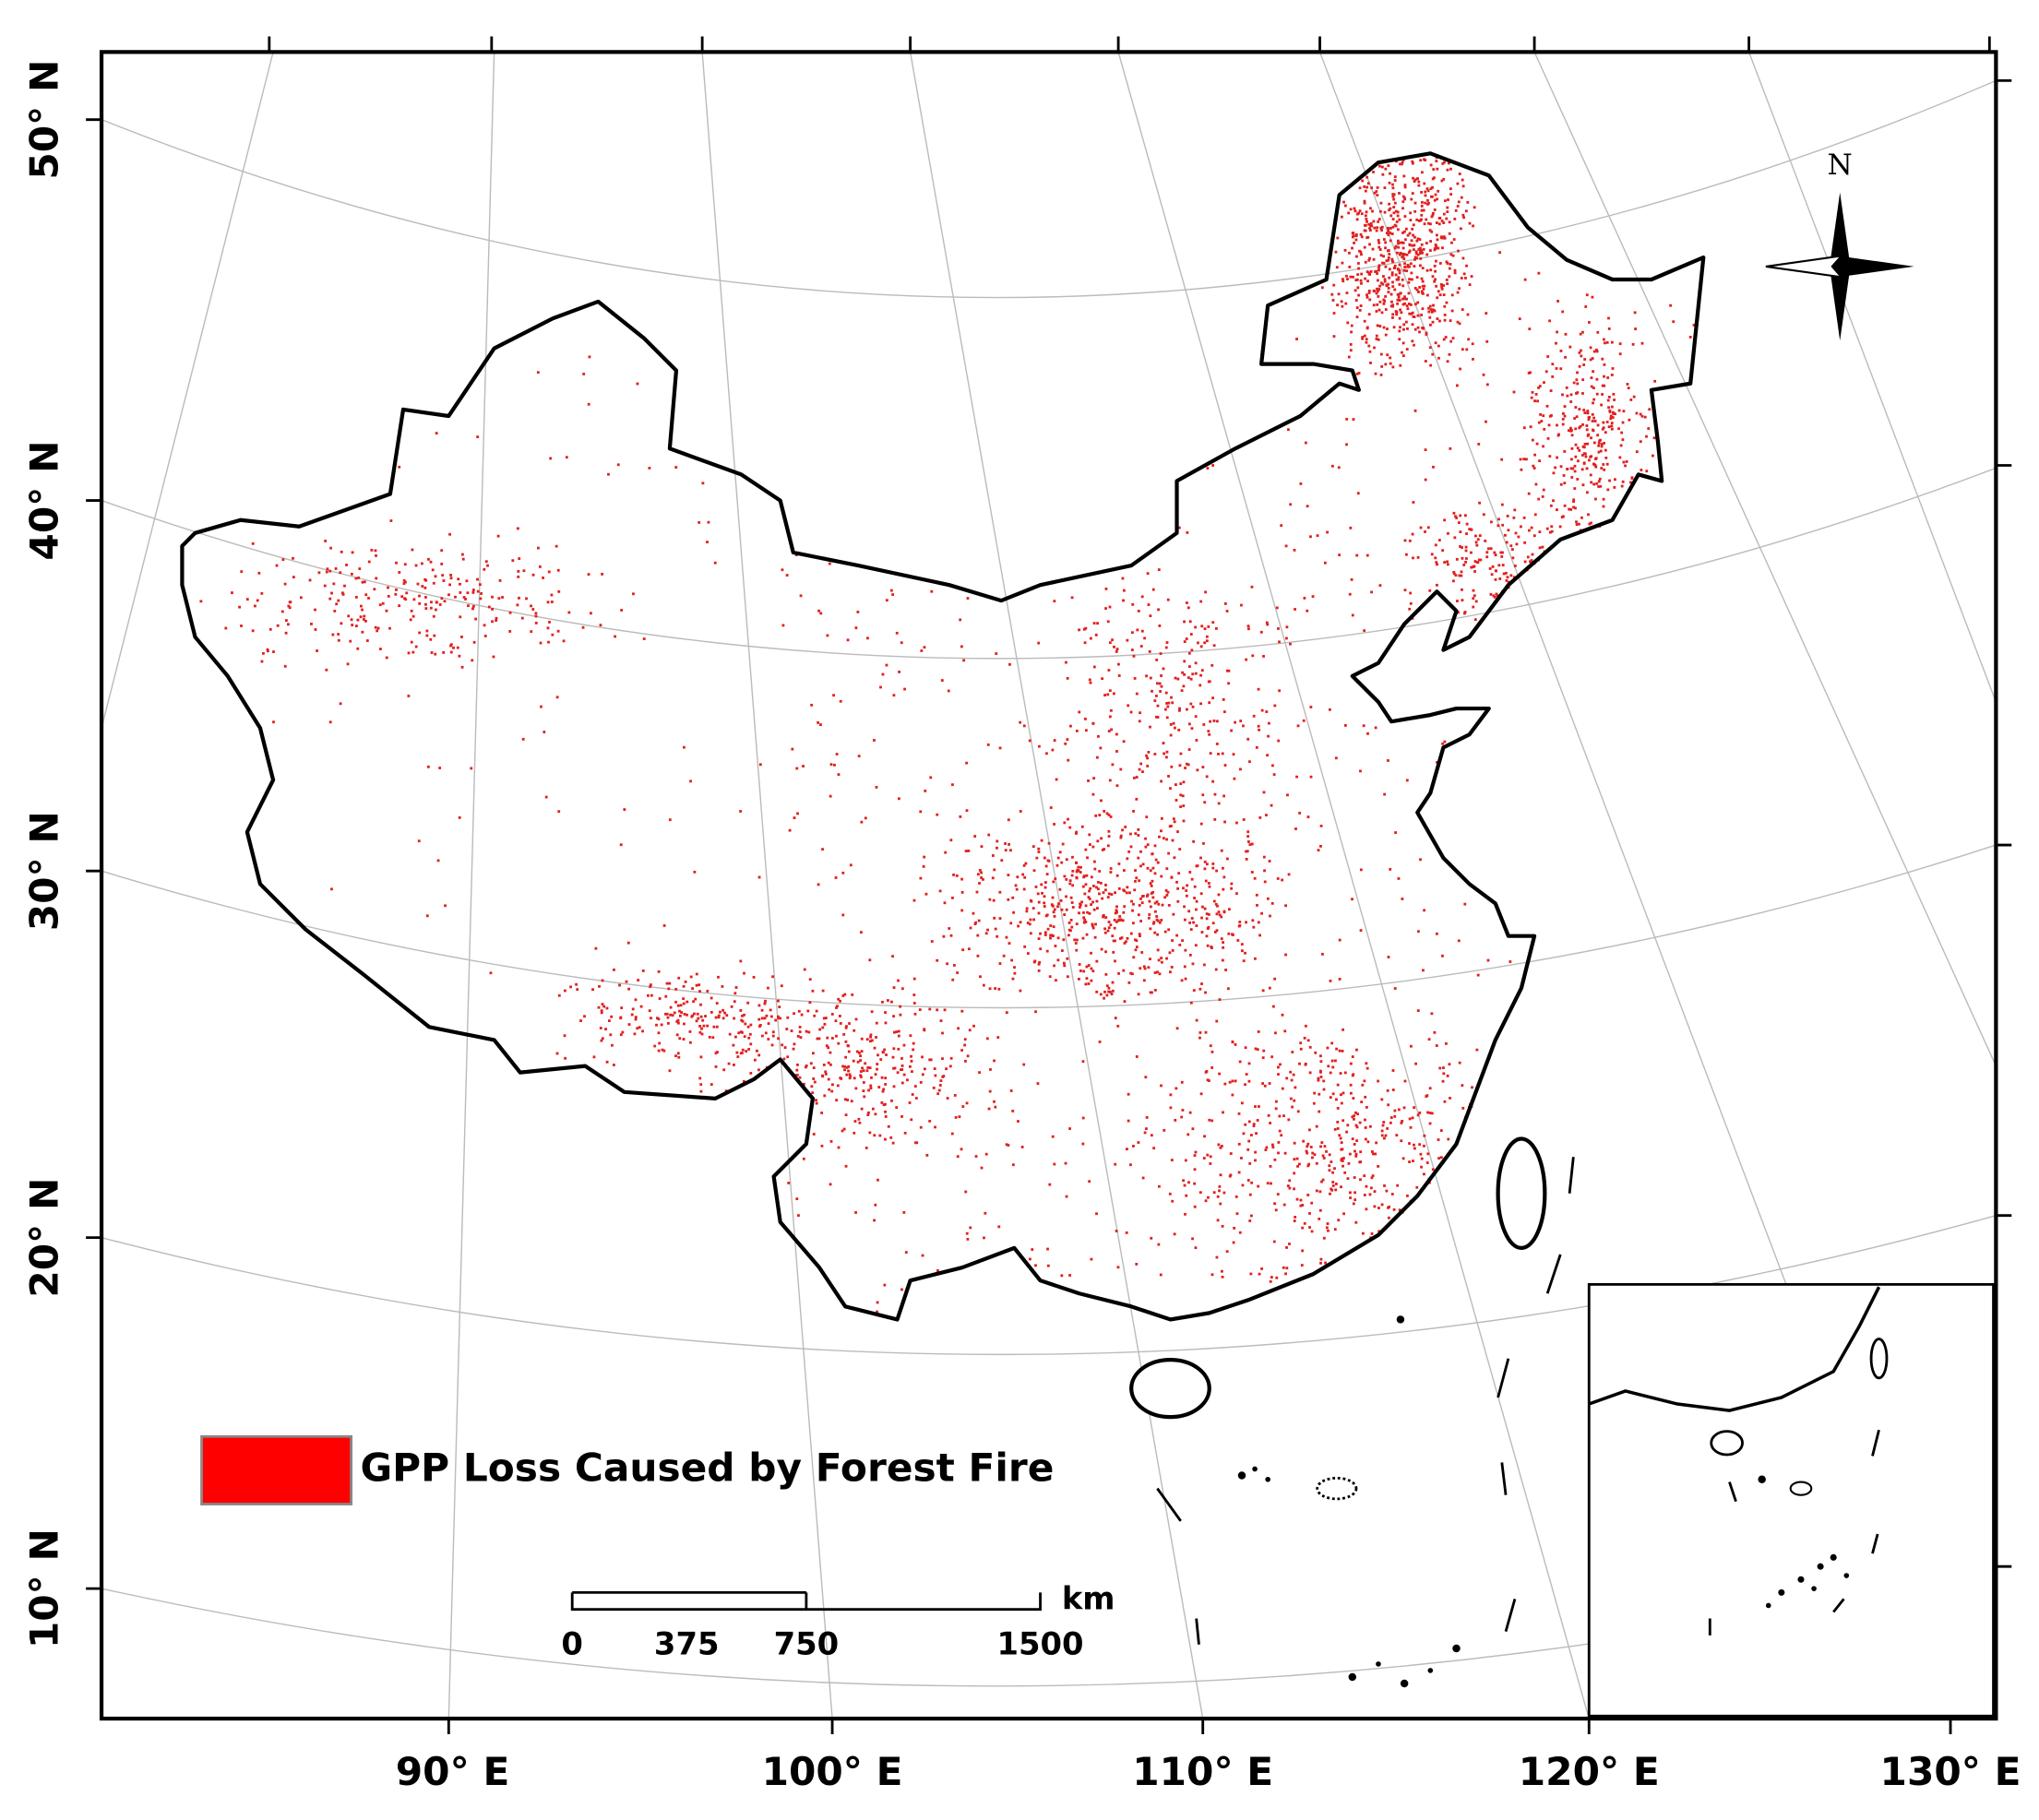 This screenshot has width=2039, height=1820. What do you see at coordinates (1839, 245) in the screenshot?
I see `north-arrow: N` at bounding box center [1839, 245].